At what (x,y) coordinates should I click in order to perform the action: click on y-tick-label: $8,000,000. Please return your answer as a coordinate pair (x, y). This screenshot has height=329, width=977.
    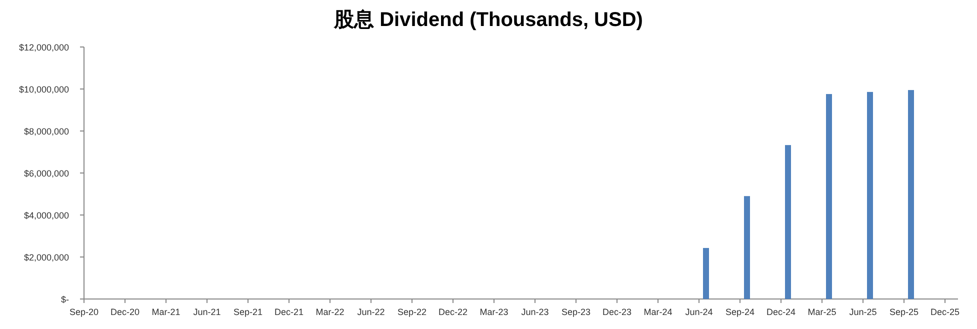
    Looking at the image, I should click on (46, 131).